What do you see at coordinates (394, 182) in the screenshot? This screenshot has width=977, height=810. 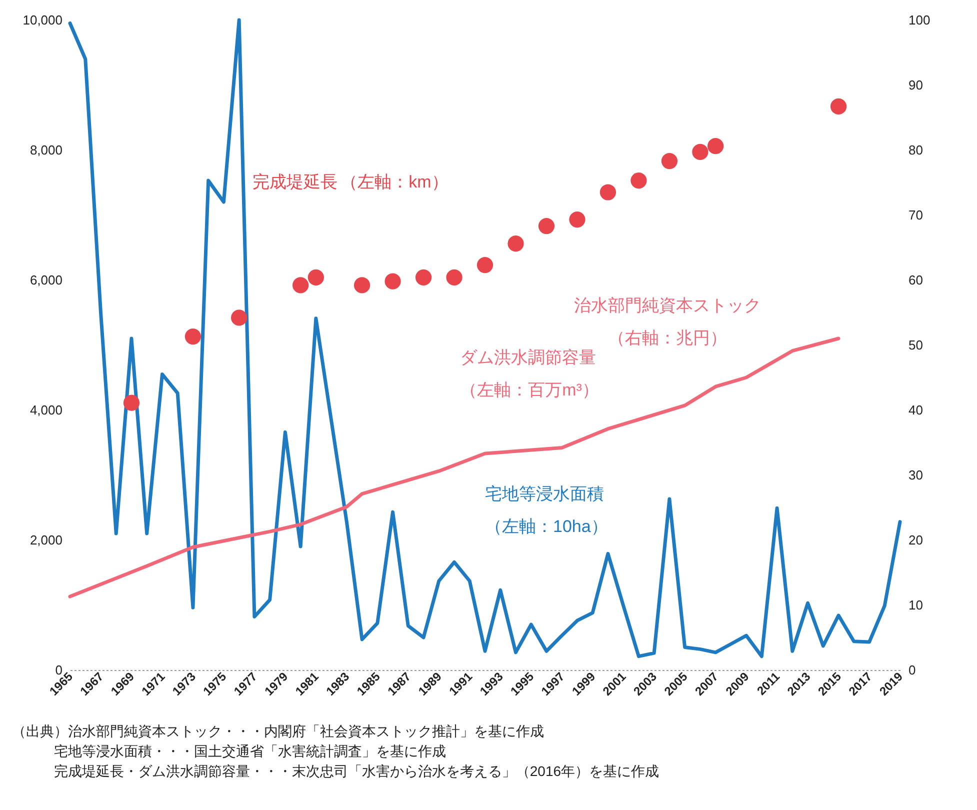 I see `annotation: （左軸：km）` at bounding box center [394, 182].